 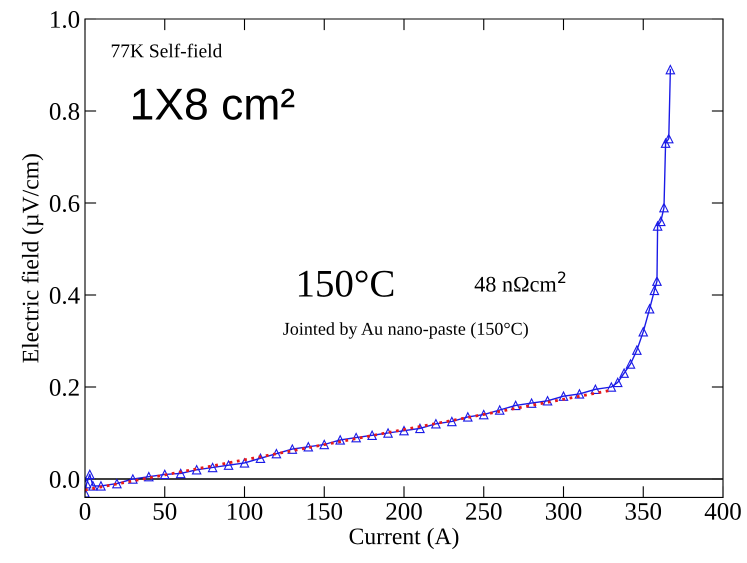 I want to click on y-tick-label: 0.0, so click(x=65, y=479).